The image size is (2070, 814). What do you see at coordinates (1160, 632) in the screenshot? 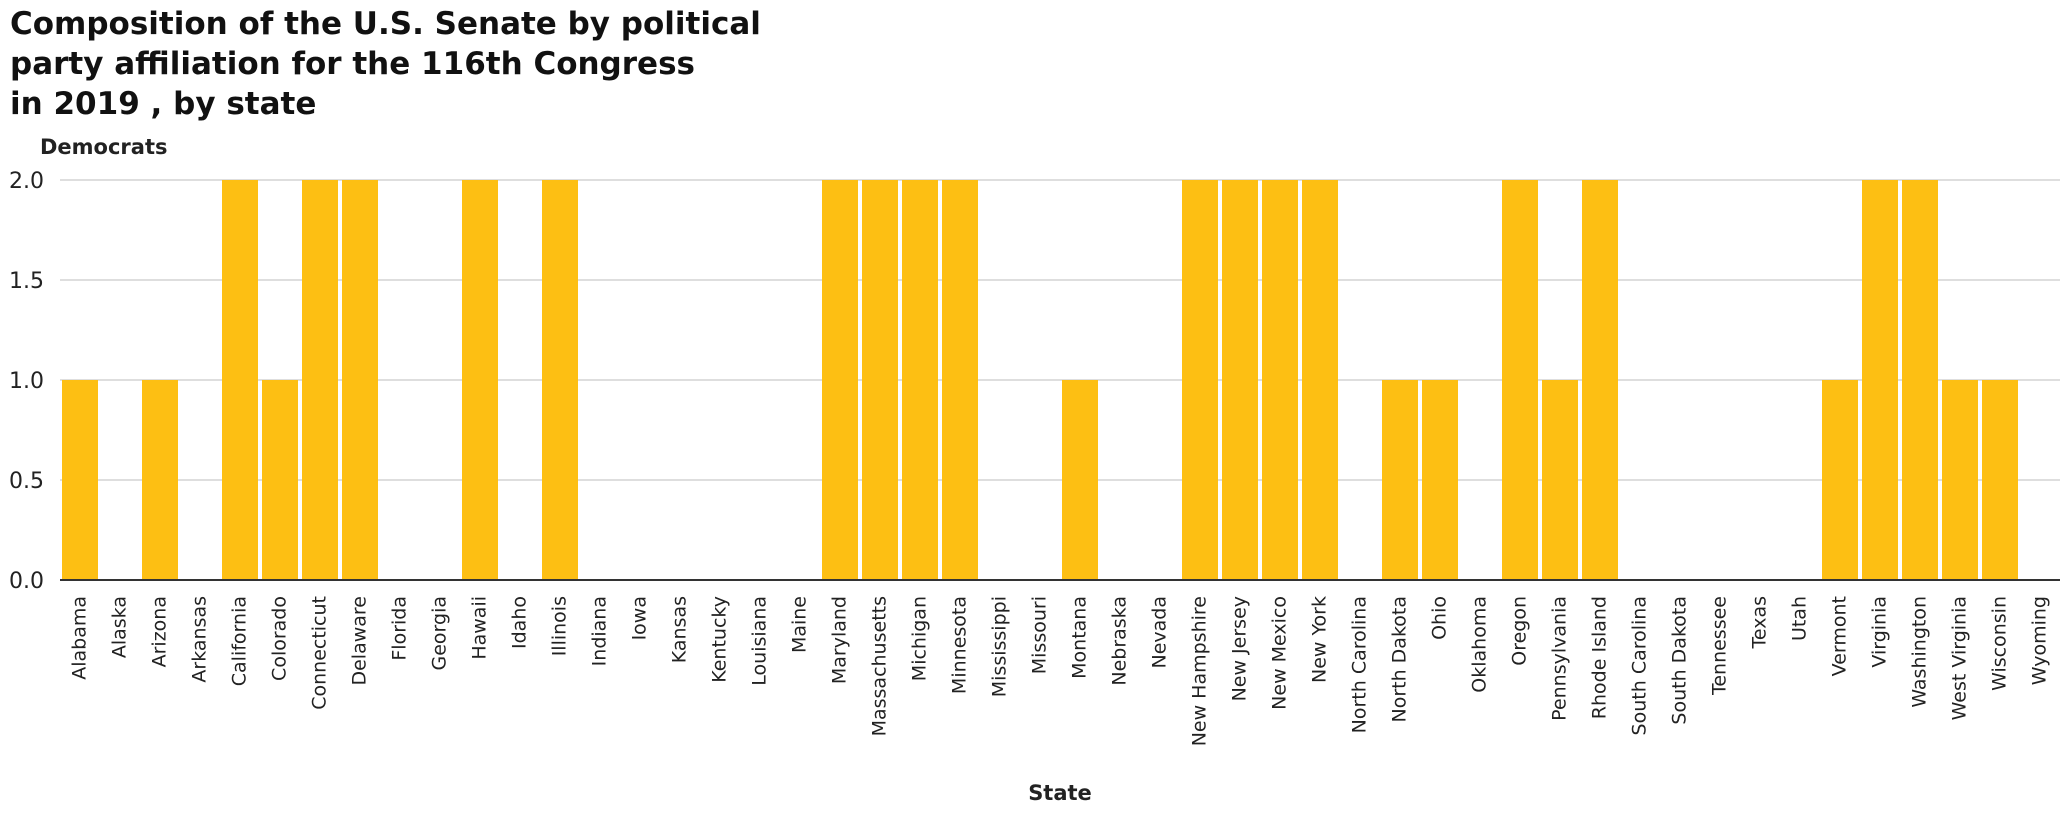
I see `x-tick-label: Nevada` at bounding box center [1160, 632].